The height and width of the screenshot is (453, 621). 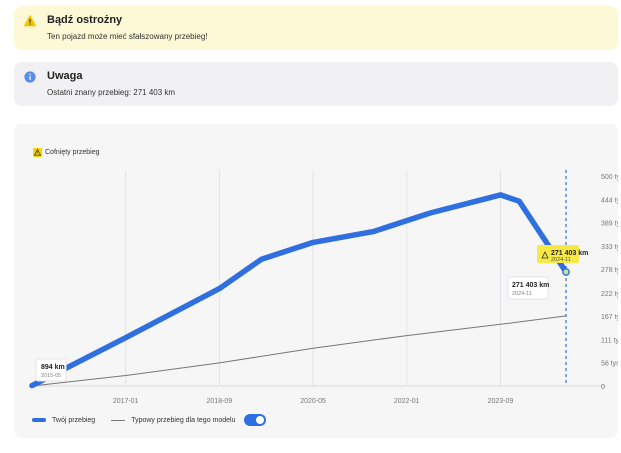 I want to click on y-tick-label: 222 tys., so click(x=609, y=294).